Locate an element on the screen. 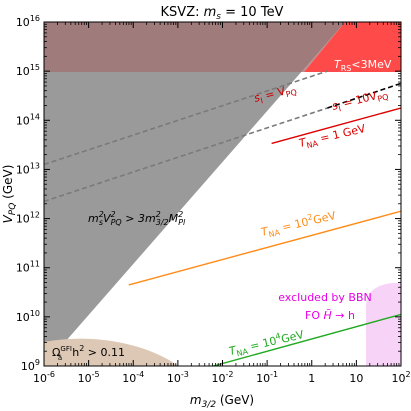  bbn-label-line2: FO H̃ → h is located at coordinates (330, 315).